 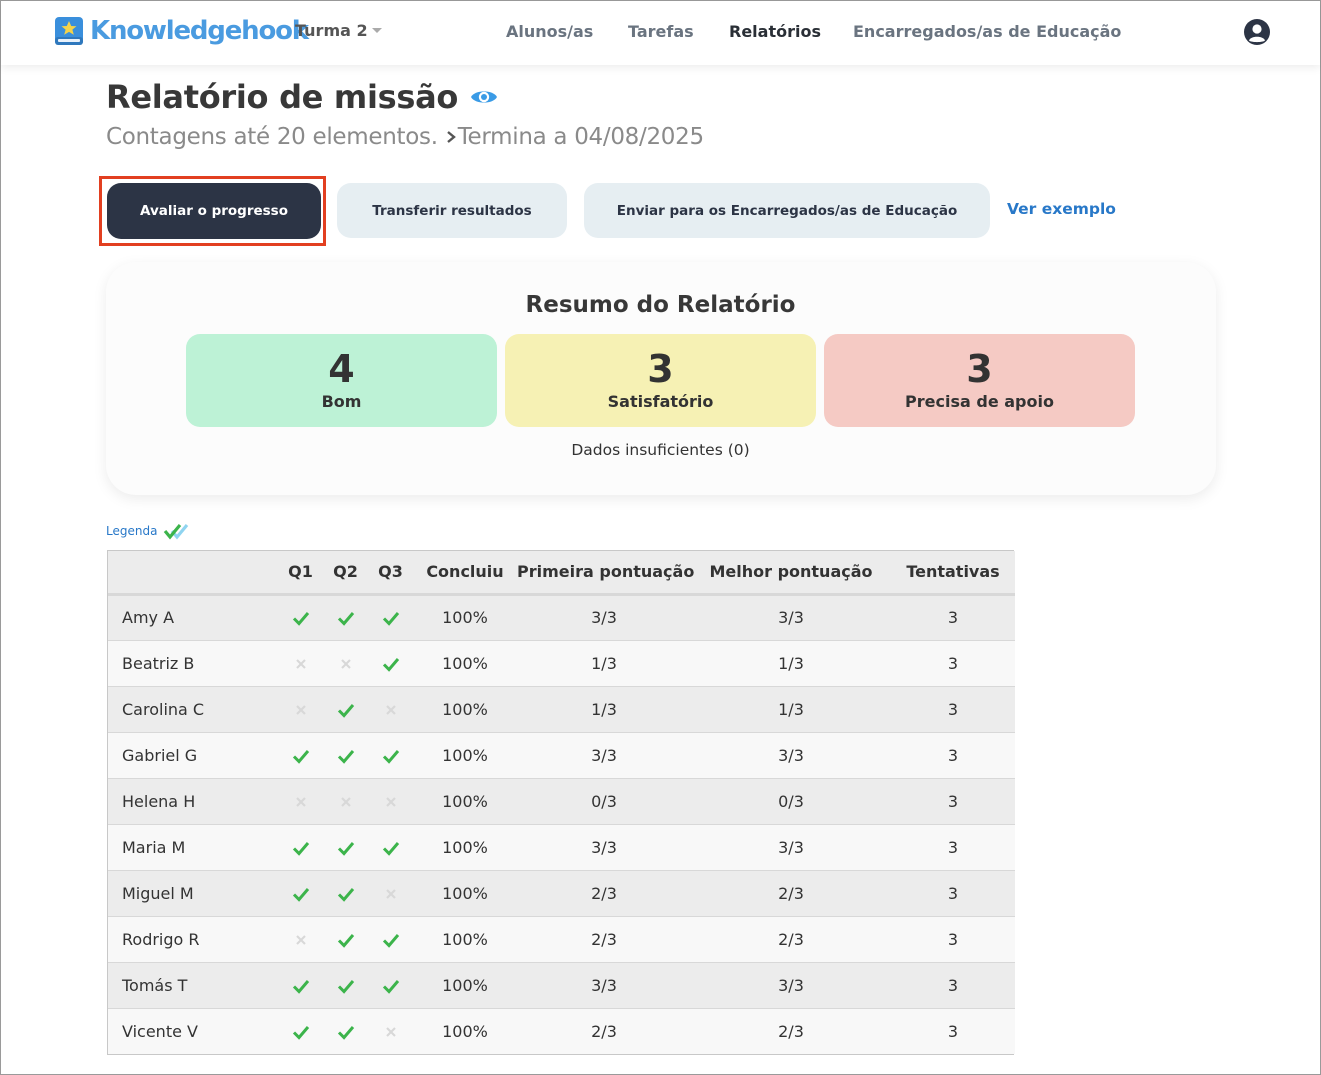 I want to click on table-row: Miguel M 100% 2/3 2/3 3, so click(x=561, y=893).